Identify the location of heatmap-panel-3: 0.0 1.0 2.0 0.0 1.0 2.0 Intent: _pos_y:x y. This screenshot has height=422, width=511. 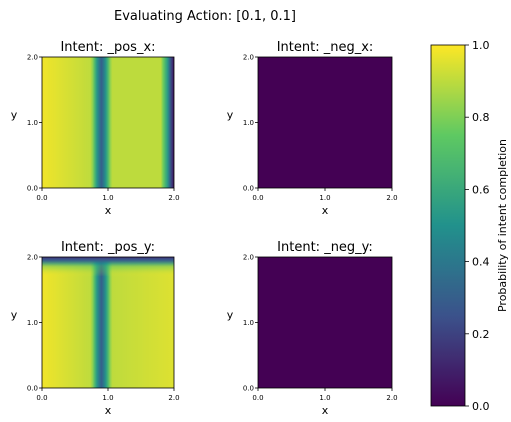
(95, 328).